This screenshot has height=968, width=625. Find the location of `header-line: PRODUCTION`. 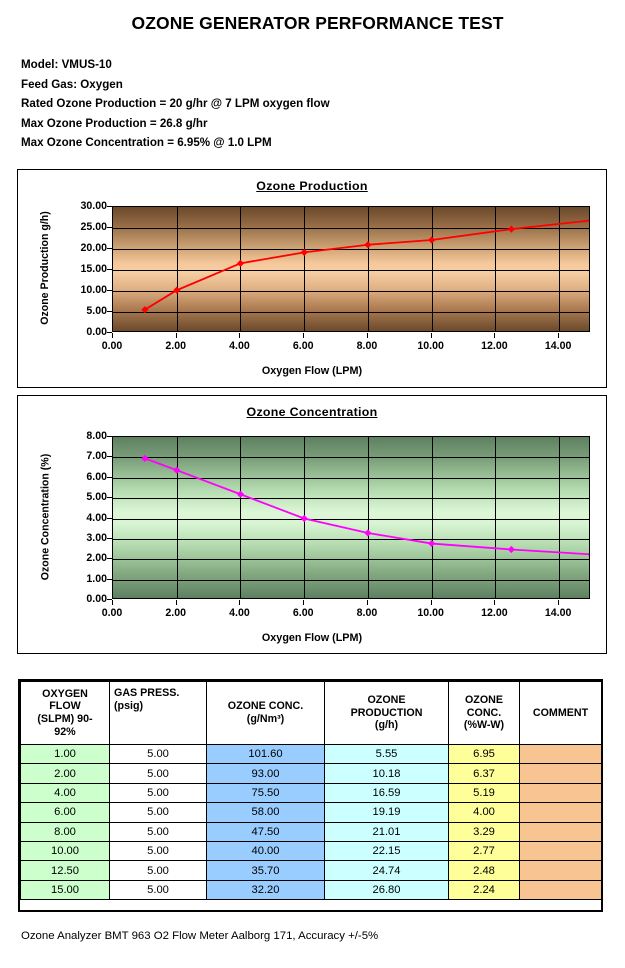

header-line: PRODUCTION is located at coordinates (386, 712).